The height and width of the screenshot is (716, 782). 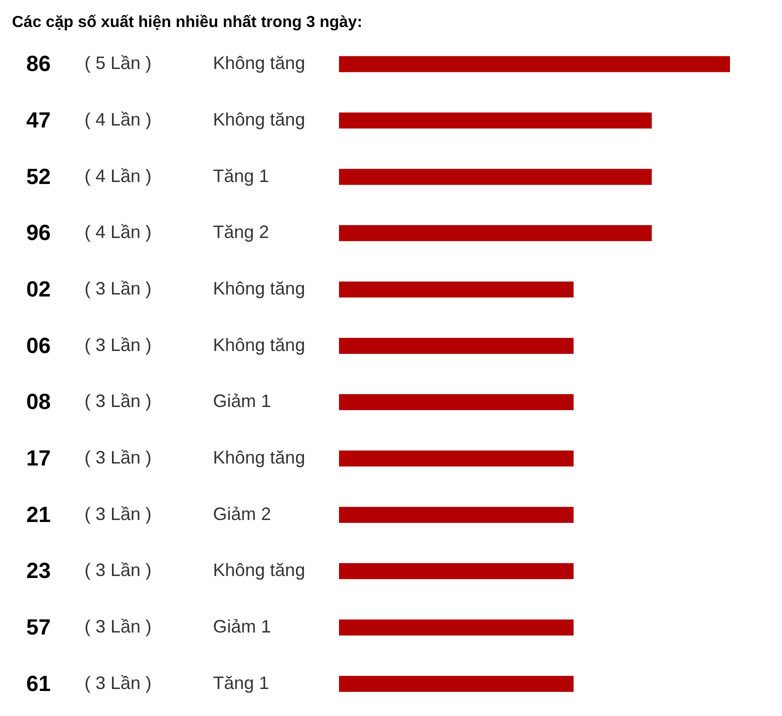 What do you see at coordinates (38, 627) in the screenshot?
I see `y-tick-label: 57` at bounding box center [38, 627].